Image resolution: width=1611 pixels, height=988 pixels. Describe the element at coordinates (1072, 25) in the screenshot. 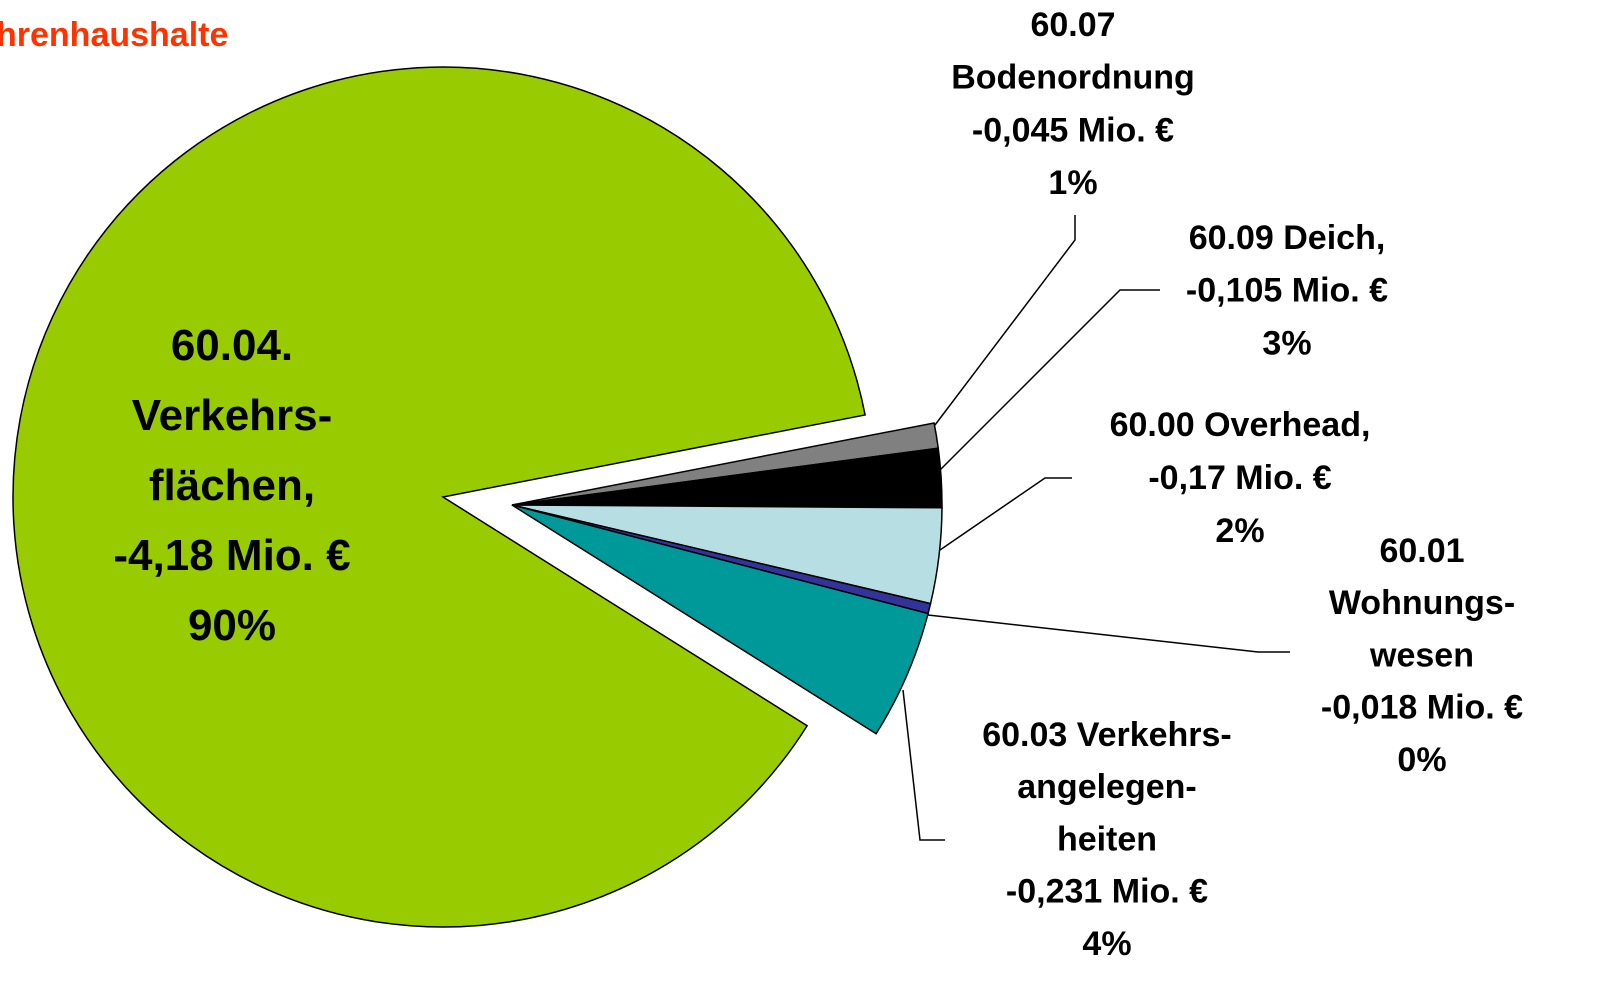

I see `label-line: 60.07` at that location.